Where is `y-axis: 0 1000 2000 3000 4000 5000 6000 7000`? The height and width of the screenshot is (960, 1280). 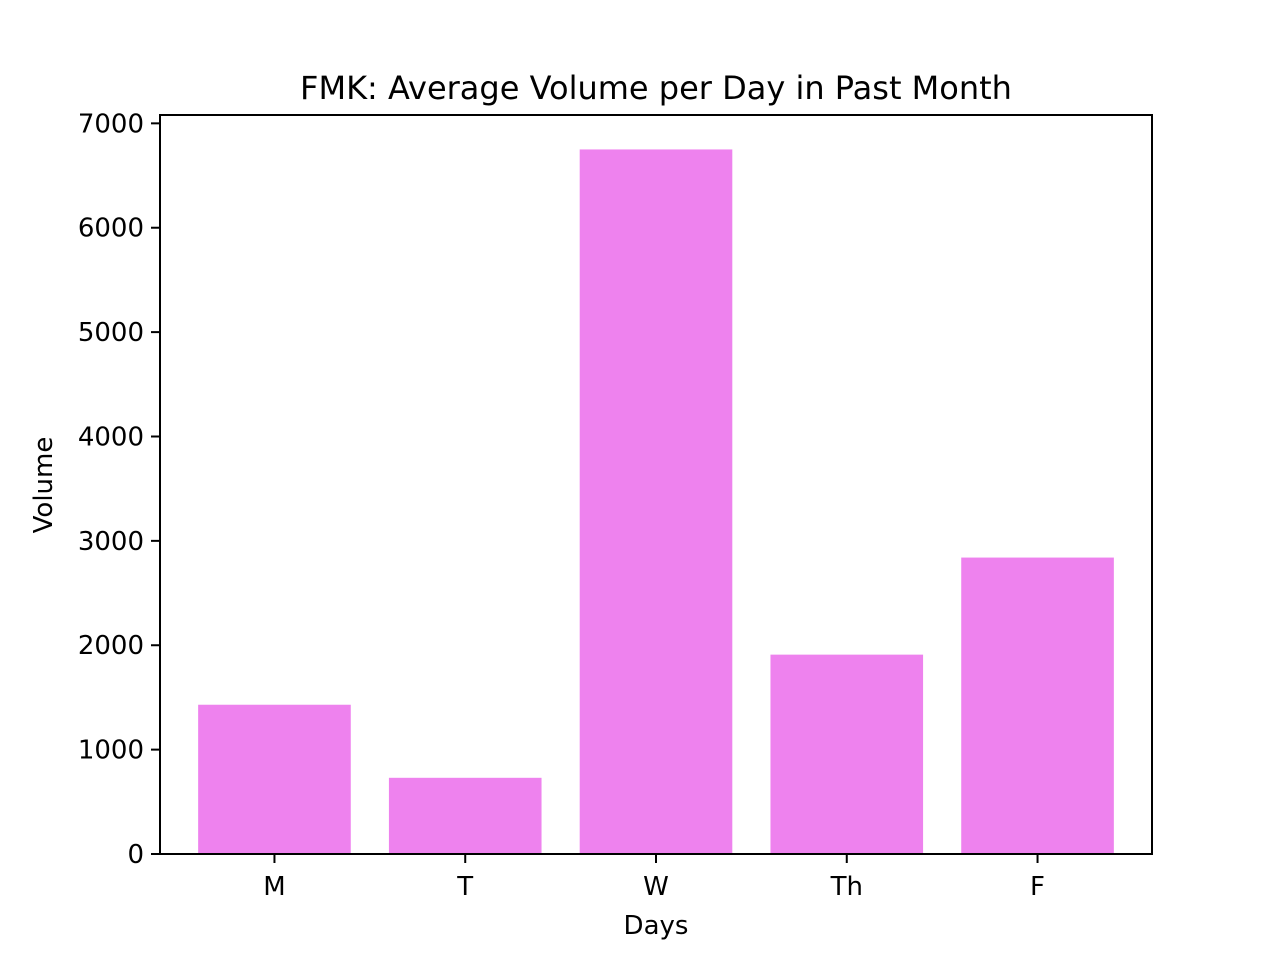
y-axis: 0 1000 2000 3000 4000 5000 6000 7000 is located at coordinates (119, 489).